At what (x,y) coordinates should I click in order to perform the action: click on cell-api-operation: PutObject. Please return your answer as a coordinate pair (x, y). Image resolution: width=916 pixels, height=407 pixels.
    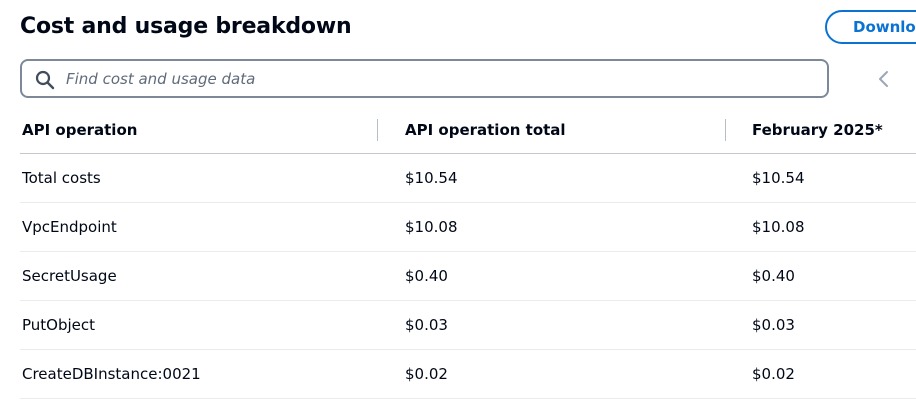
    Looking at the image, I should click on (212, 325).